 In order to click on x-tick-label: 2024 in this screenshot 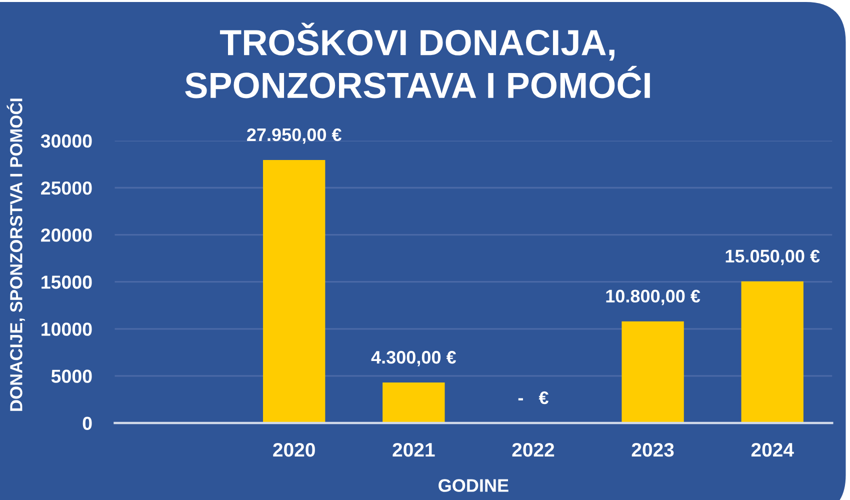, I will do `click(772, 449)`.